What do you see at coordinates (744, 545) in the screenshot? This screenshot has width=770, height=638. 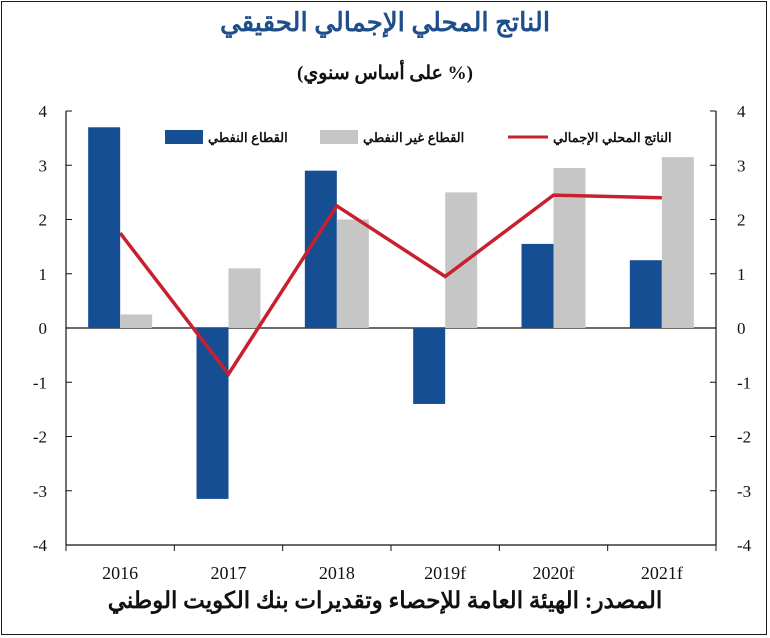 I see `y-tick-label-right: -4` at bounding box center [744, 545].